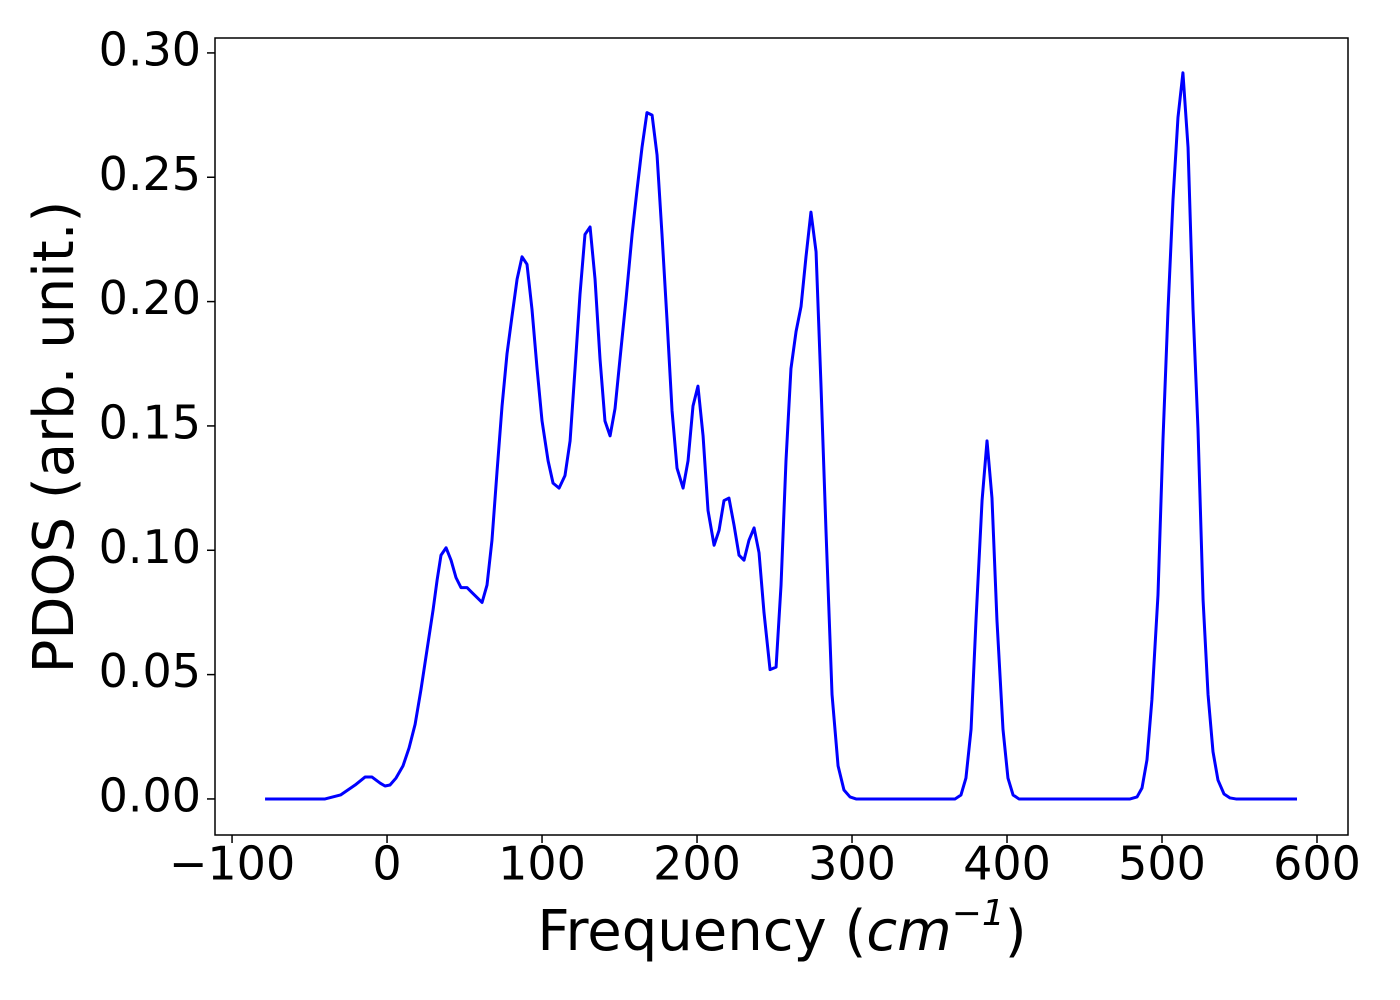 Image resolution: width=1400 pixels, height=1000 pixels. What do you see at coordinates (386, 864) in the screenshot?
I see `x-tick-label: 0` at bounding box center [386, 864].